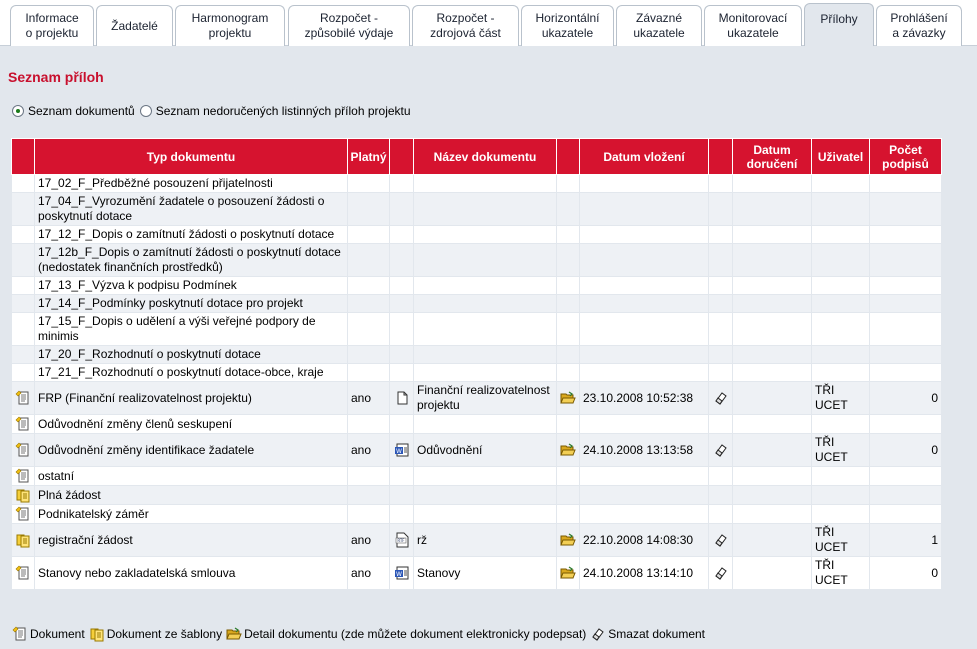 The image size is (977, 649). What do you see at coordinates (644, 156) in the screenshot?
I see `header-datum-vlozeni: Datum vložení` at bounding box center [644, 156].